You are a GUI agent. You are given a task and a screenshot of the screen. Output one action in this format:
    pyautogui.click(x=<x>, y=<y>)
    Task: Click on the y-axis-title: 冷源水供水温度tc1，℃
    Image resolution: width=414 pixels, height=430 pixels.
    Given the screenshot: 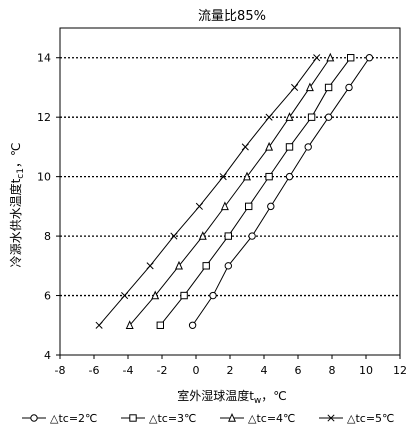 What is the action you would take?
    pyautogui.click(x=17, y=205)
    